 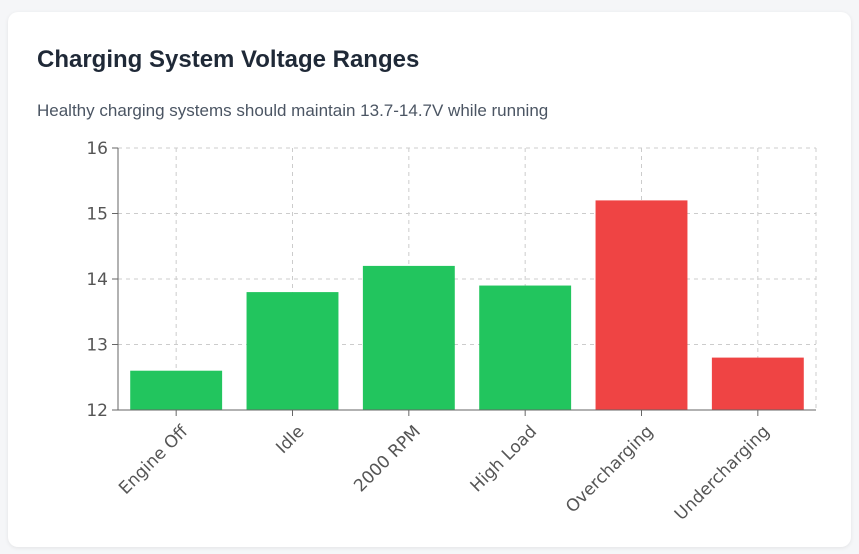 I want to click on x-tick-label-1: Idle, so click(x=290, y=440).